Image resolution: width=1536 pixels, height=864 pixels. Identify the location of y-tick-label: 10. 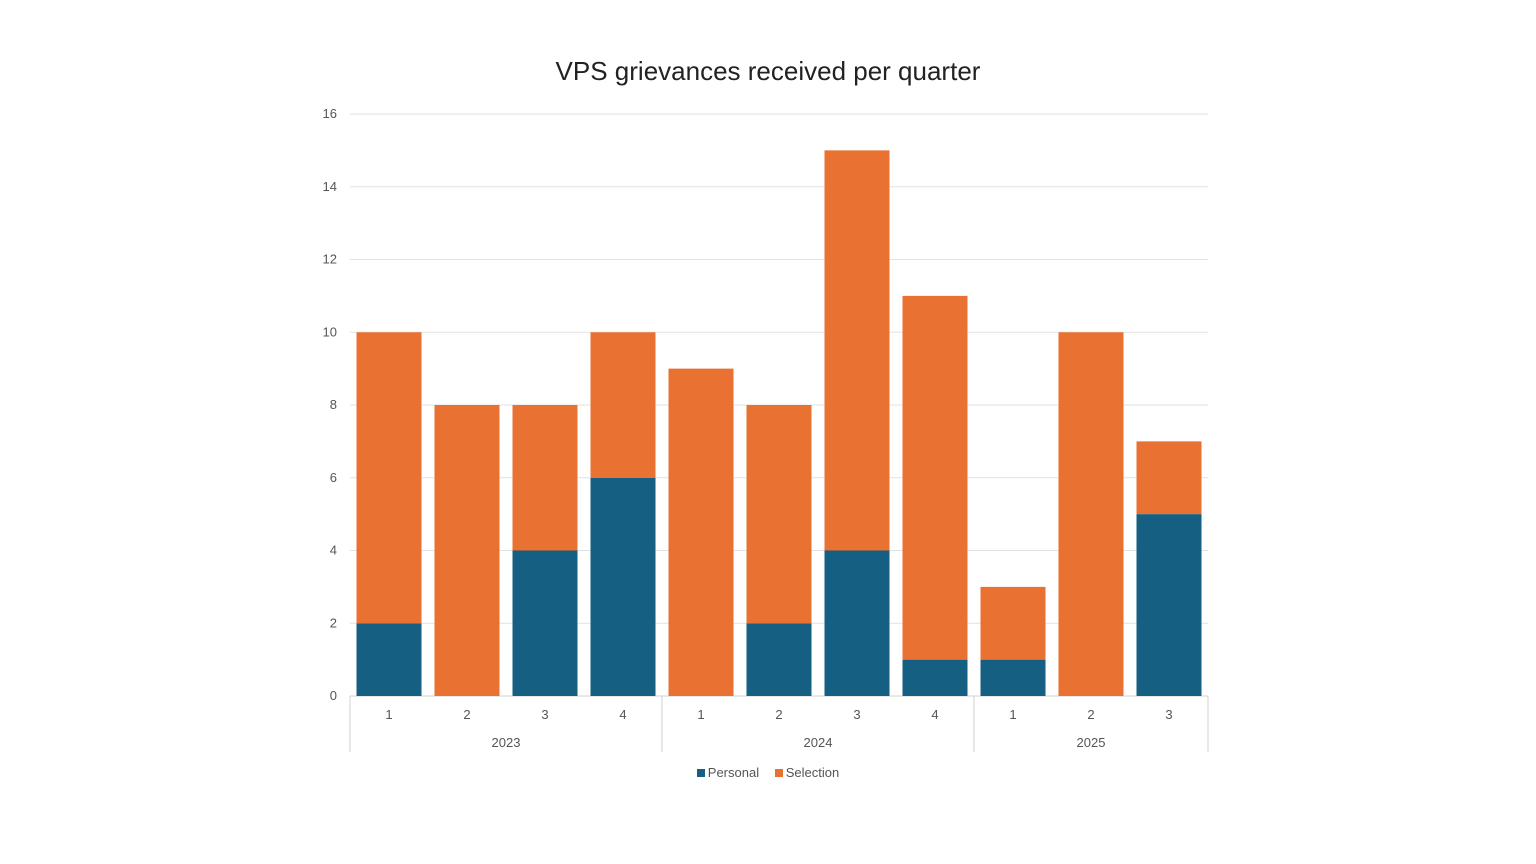
(330, 331).